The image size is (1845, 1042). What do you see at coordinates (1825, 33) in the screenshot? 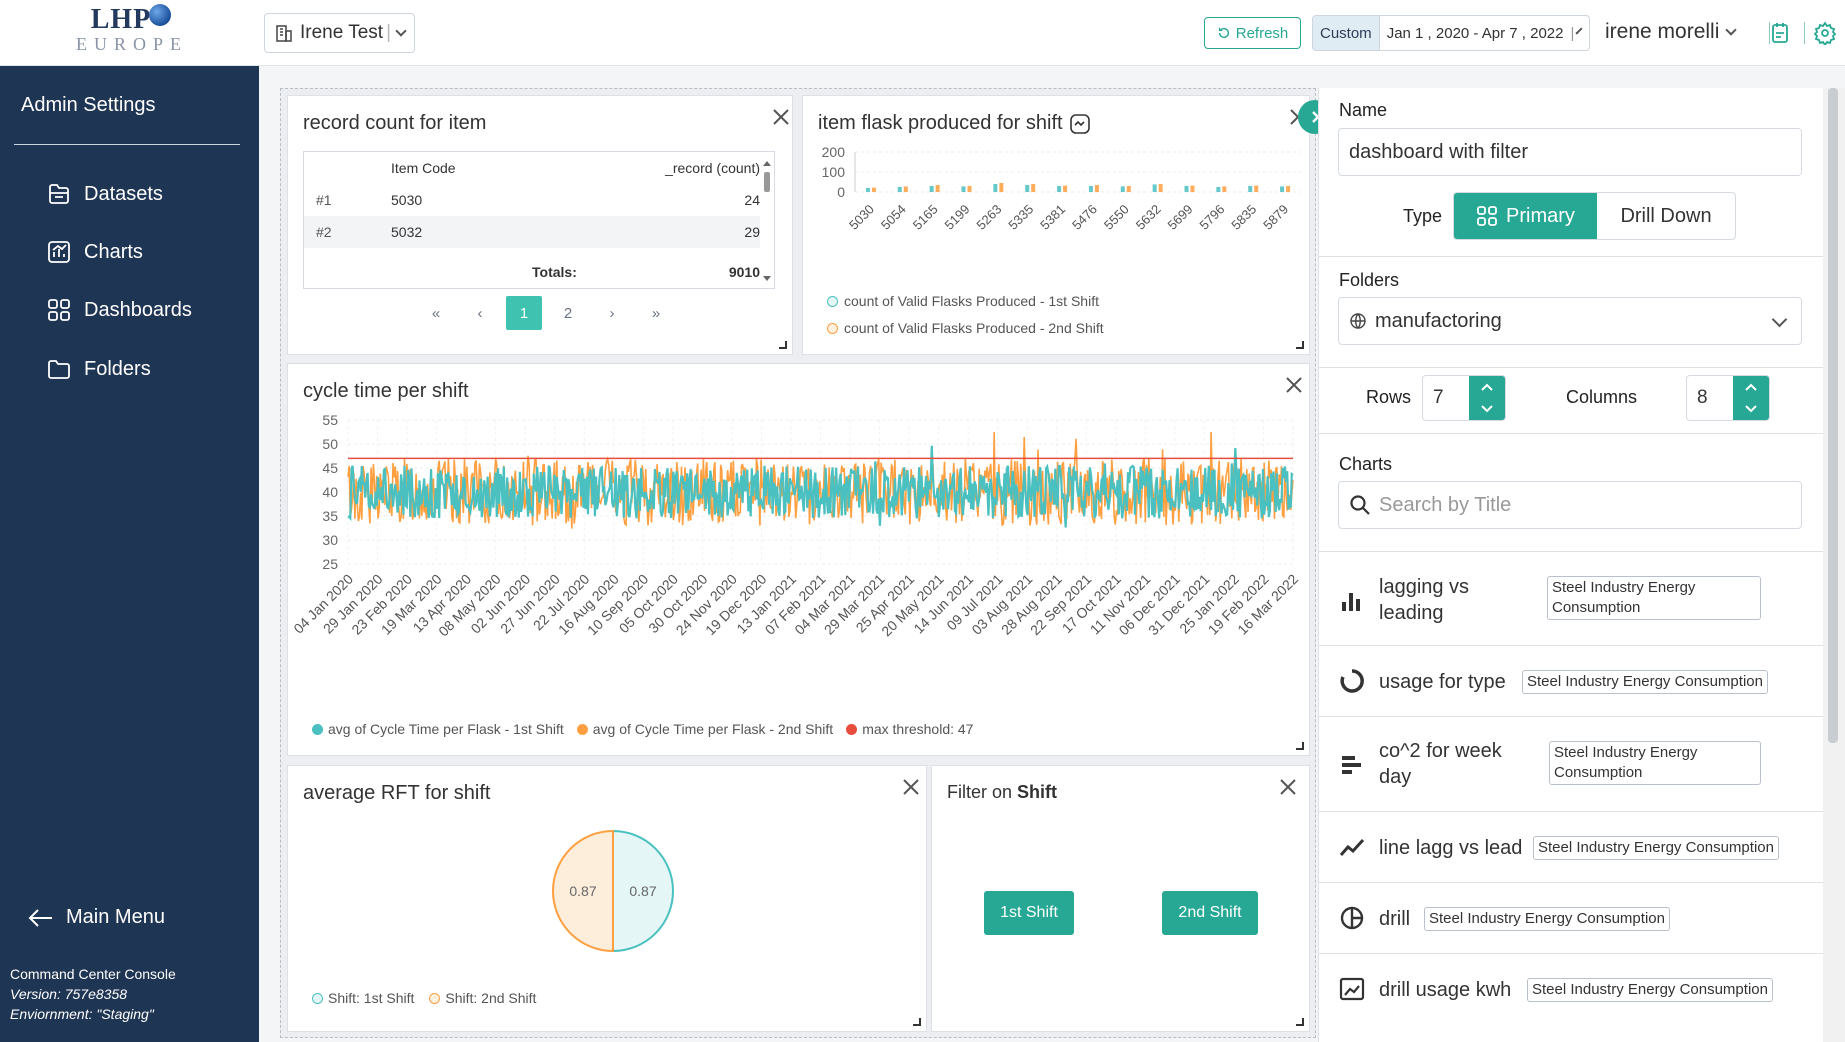
I see `gear-icon` at bounding box center [1825, 33].